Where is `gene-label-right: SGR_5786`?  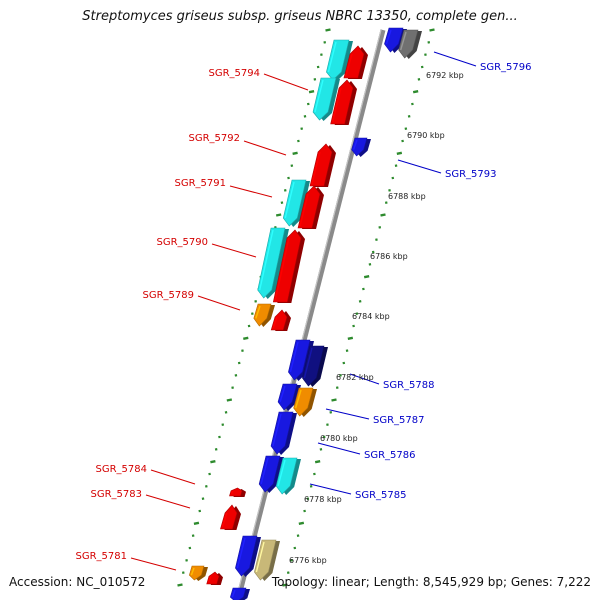 gene-label-right: SGR_5786 is located at coordinates (390, 455).